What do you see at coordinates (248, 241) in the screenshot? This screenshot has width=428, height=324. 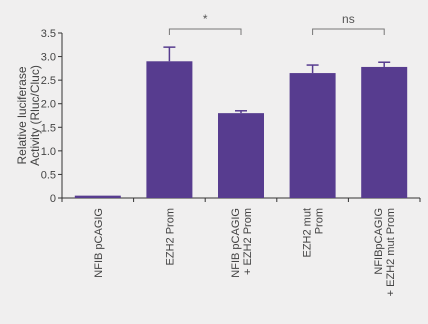 I see `x-tick-label: + EZH2 Prom` at bounding box center [248, 241].